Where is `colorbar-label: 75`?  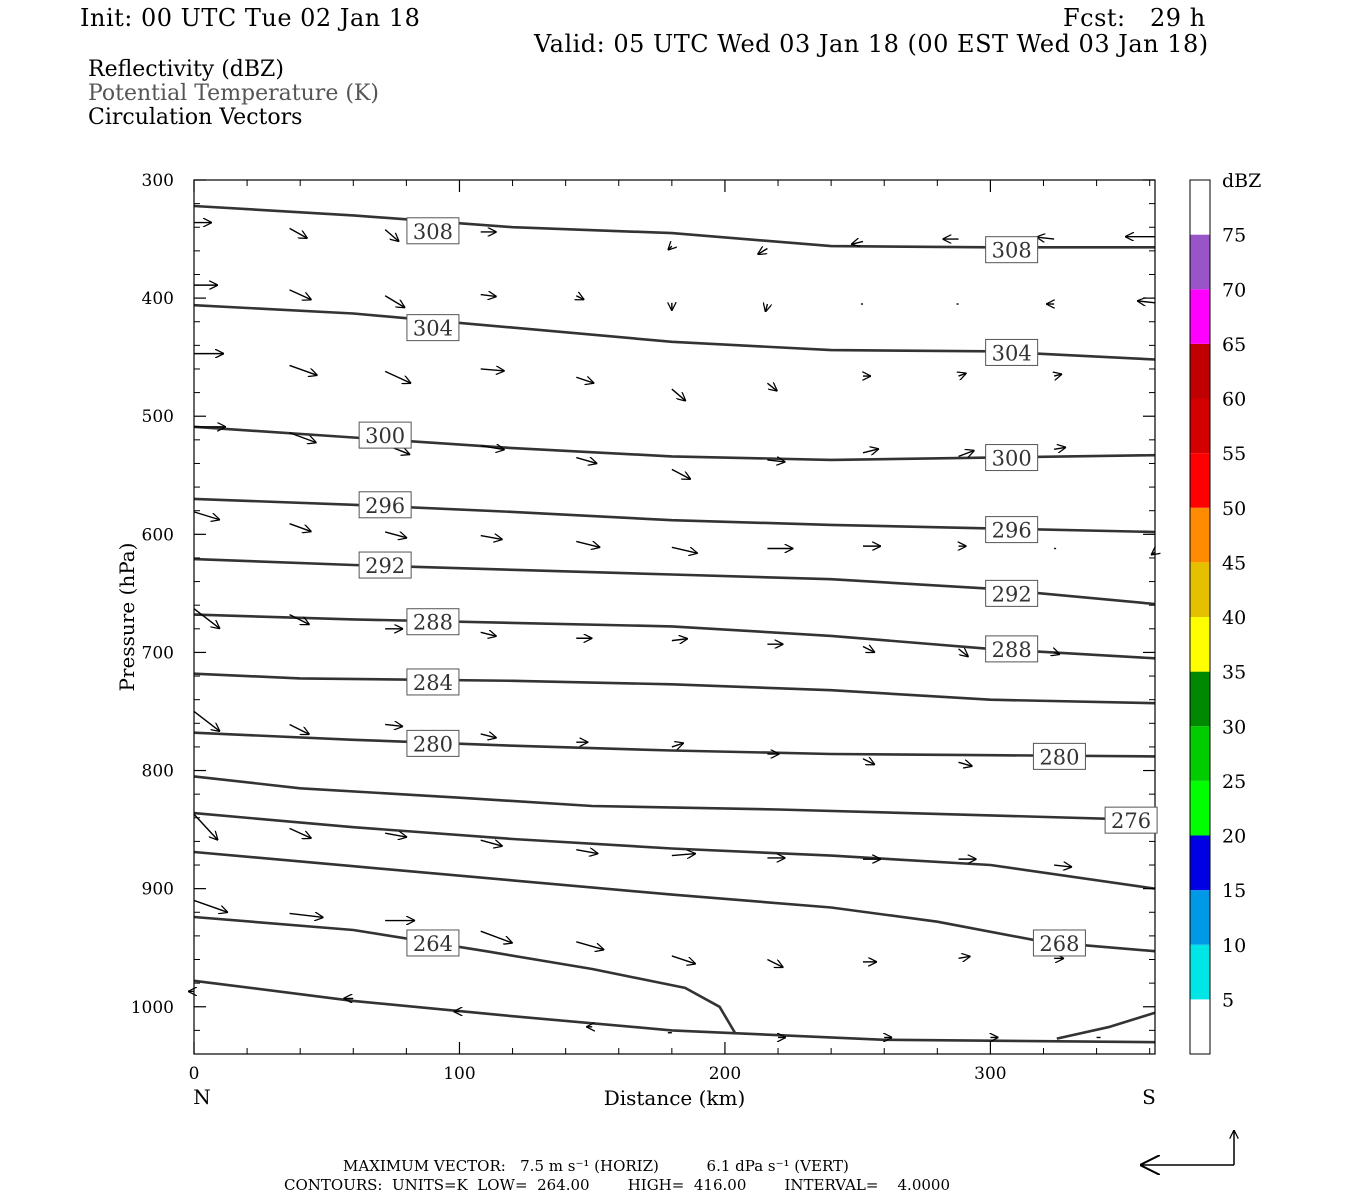
colorbar-label: 75 is located at coordinates (1234, 236).